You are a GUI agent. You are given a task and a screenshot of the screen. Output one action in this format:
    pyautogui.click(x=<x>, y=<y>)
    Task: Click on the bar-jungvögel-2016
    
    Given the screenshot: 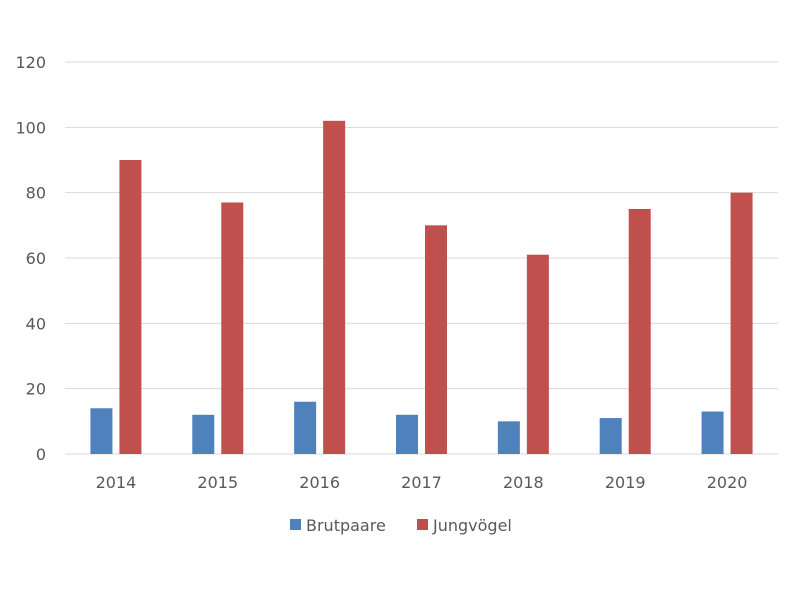 What is the action you would take?
    pyautogui.click(x=334, y=287)
    